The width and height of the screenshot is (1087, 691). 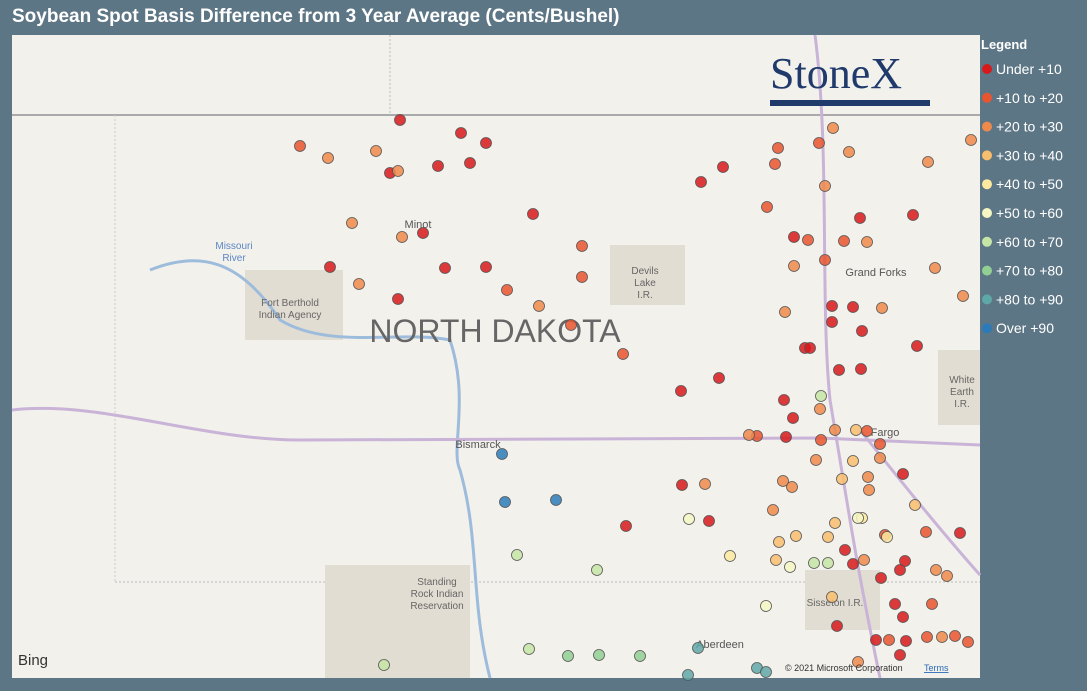 I want to click on legend-label: +50 to +60, so click(x=1029, y=213).